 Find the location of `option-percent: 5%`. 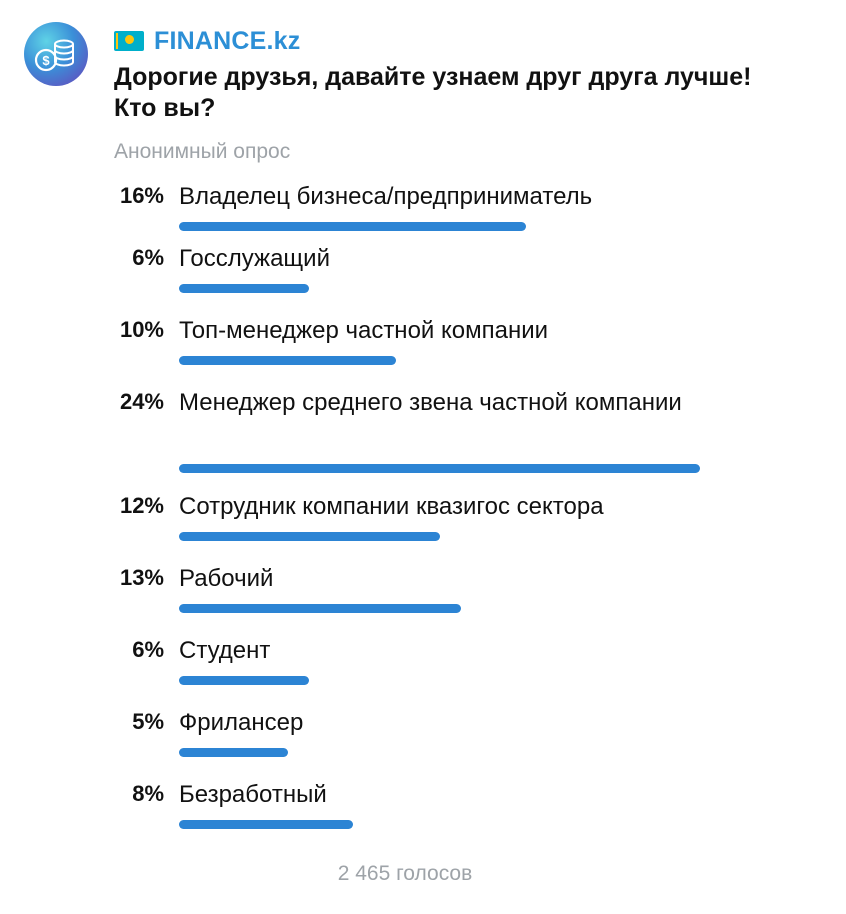

option-percent: 5% is located at coordinates (148, 721).